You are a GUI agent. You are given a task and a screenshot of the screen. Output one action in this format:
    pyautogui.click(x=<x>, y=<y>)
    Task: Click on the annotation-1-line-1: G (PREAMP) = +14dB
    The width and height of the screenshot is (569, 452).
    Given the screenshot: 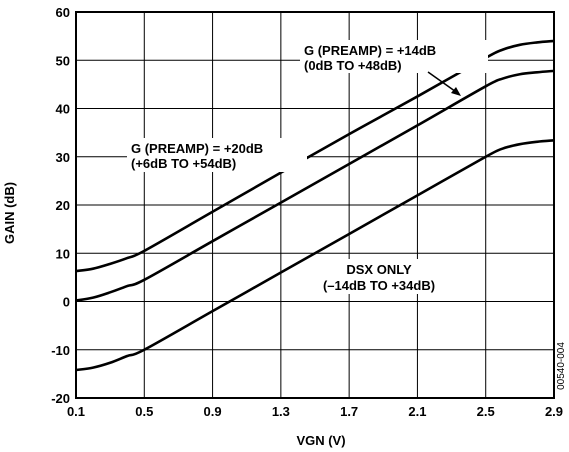 What is the action you would take?
    pyautogui.click(x=370, y=50)
    